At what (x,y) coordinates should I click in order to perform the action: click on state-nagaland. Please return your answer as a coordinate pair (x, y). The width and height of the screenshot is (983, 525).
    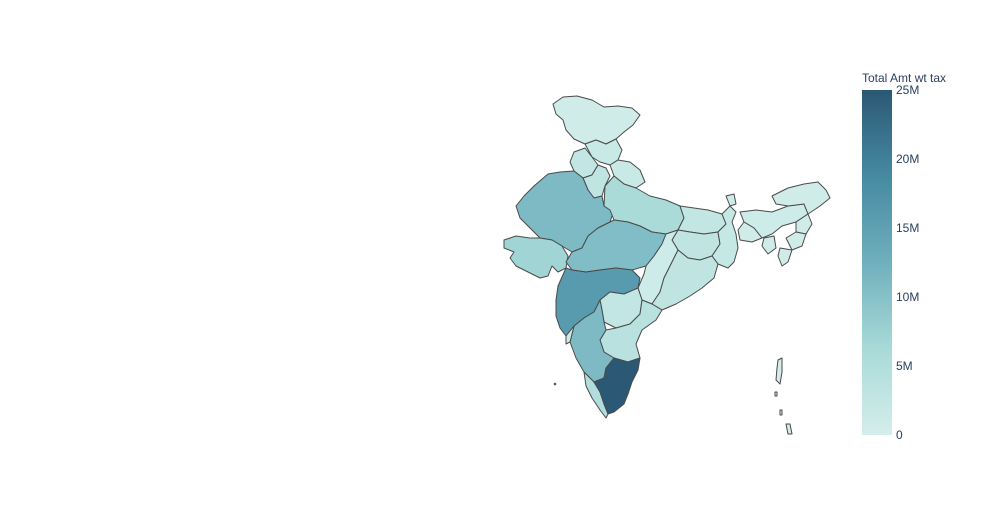
    Looking at the image, I should click on (804, 224).